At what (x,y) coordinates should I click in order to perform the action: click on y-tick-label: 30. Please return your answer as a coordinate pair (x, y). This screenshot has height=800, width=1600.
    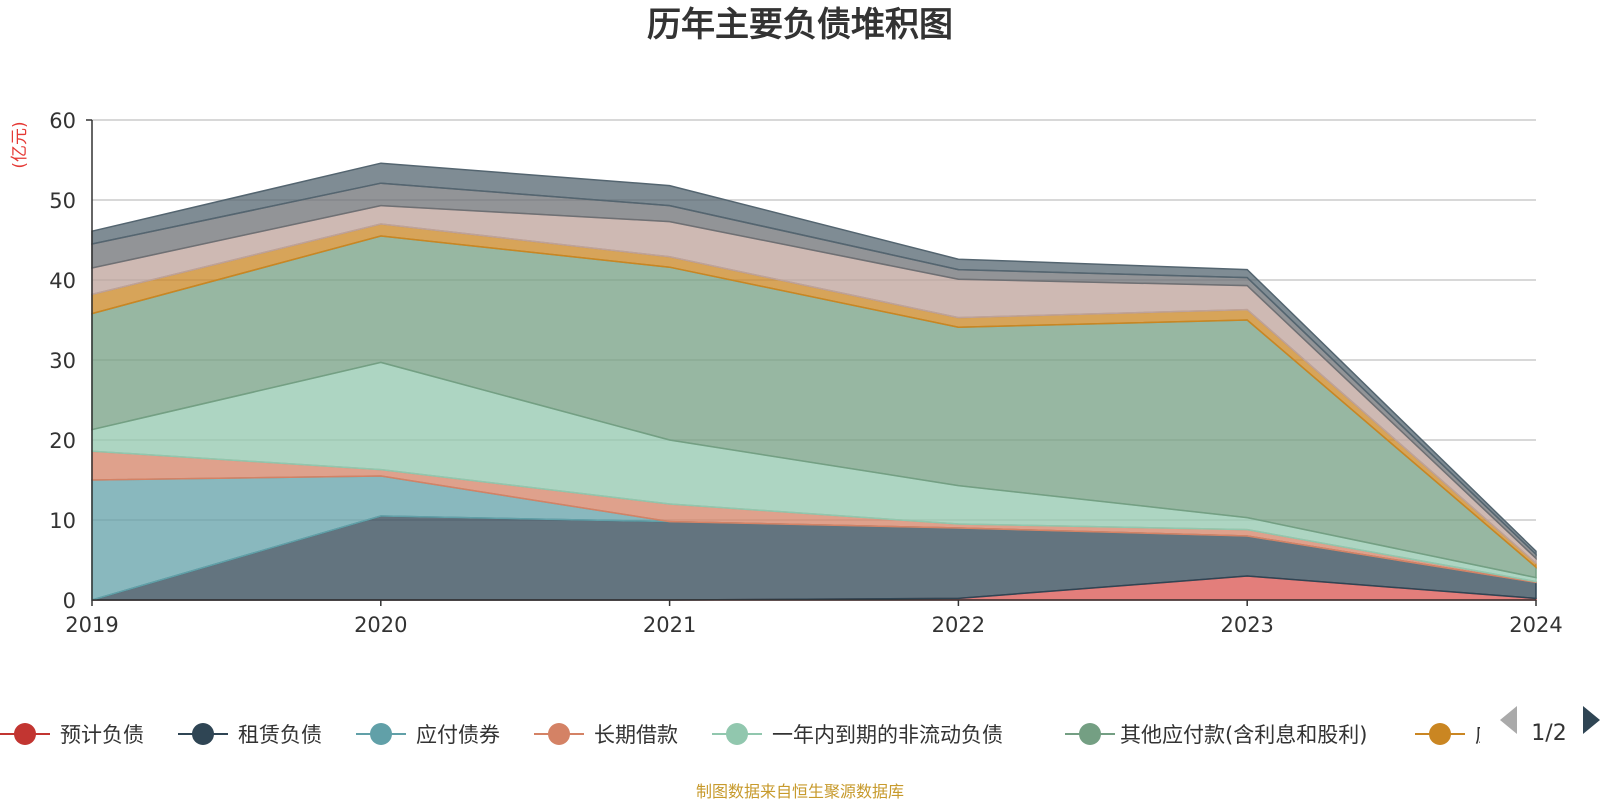
    Looking at the image, I should click on (62, 361).